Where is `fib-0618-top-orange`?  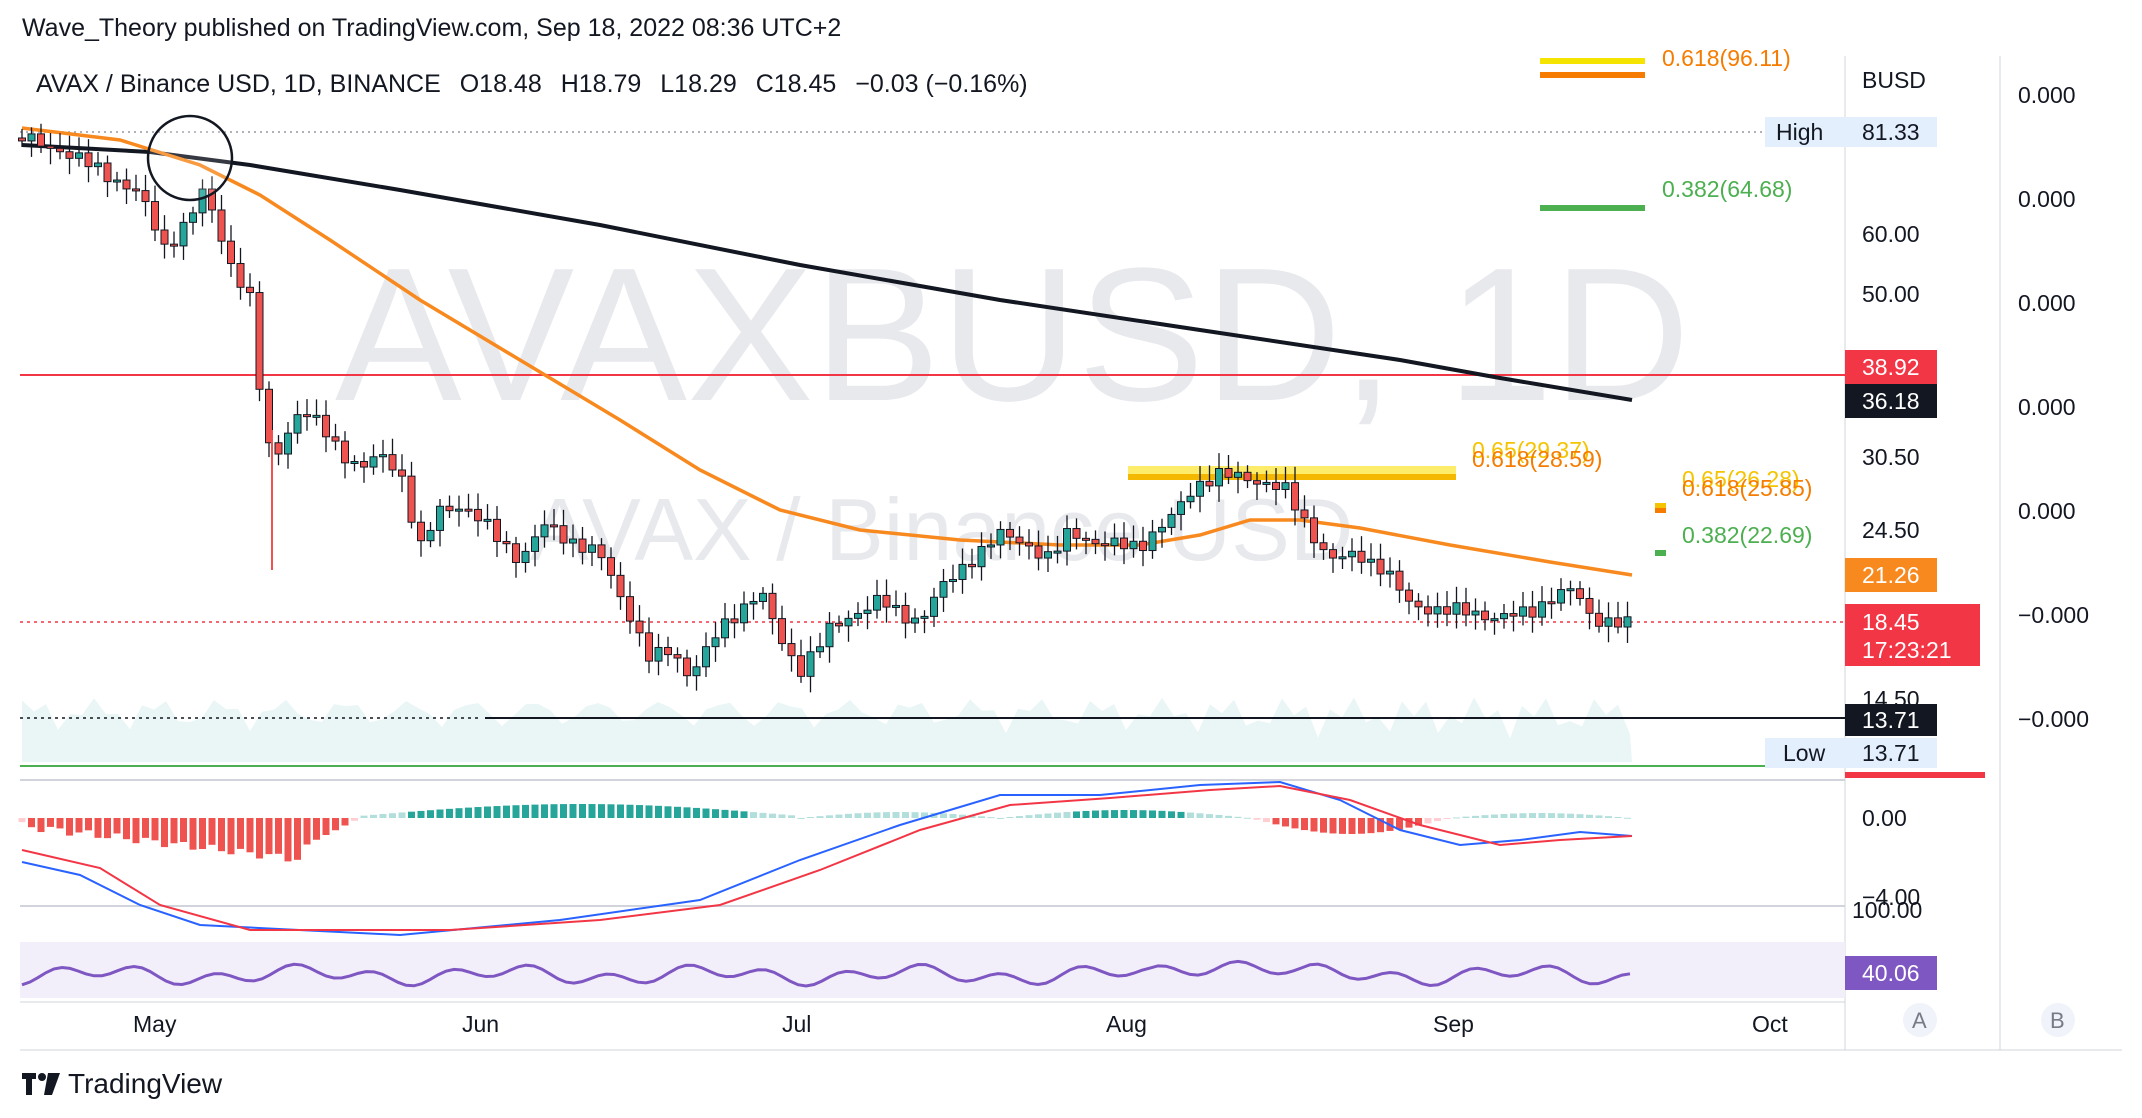 fib-0618-top-orange is located at coordinates (1592, 75).